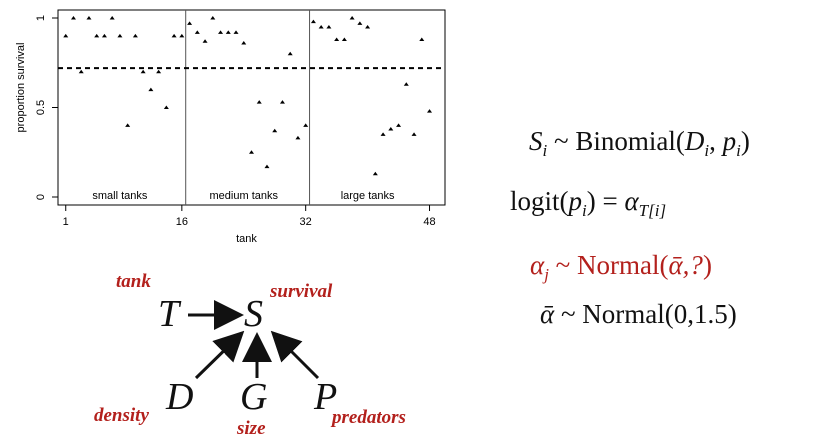 The height and width of the screenshot is (446, 819). What do you see at coordinates (254, 397) in the screenshot?
I see `dag-node-g: G` at bounding box center [254, 397].